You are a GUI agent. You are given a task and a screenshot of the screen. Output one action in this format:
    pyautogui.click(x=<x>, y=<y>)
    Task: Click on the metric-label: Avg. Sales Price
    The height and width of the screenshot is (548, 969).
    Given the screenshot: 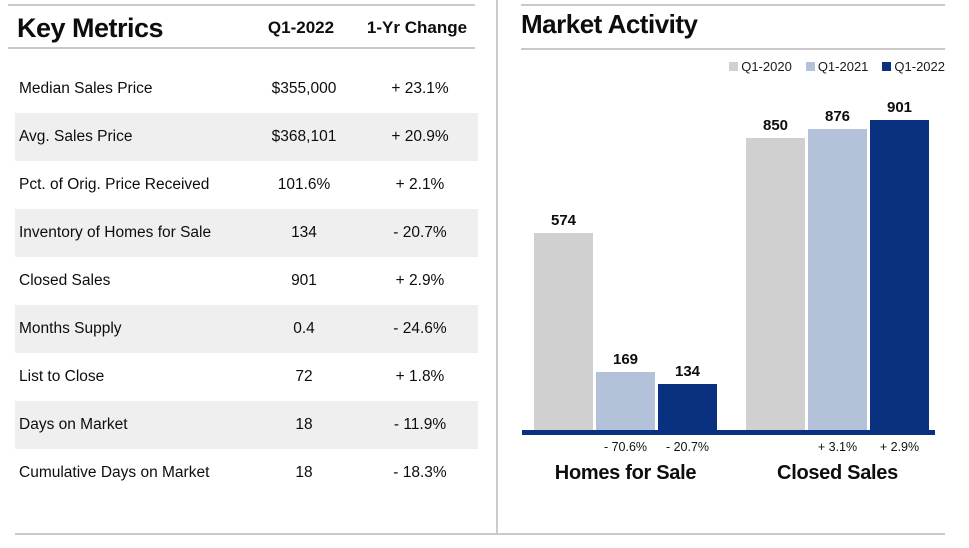 What is the action you would take?
    pyautogui.click(x=76, y=136)
    